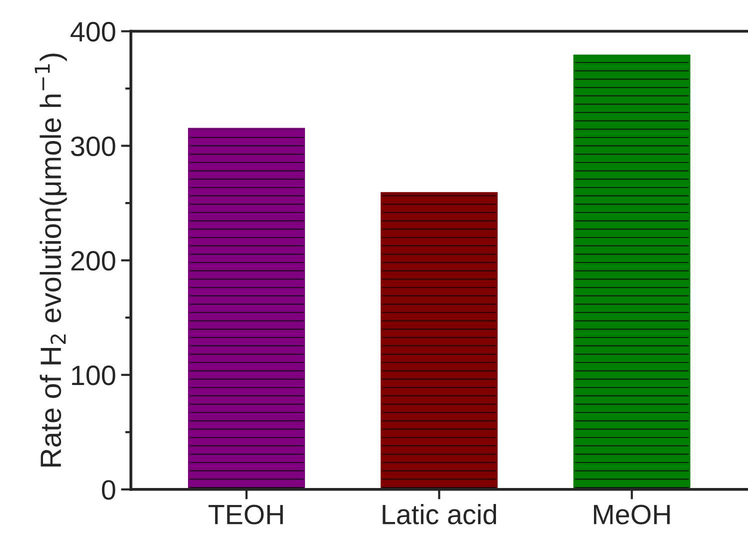 The width and height of the screenshot is (748, 539). What do you see at coordinates (93, 32) in the screenshot?
I see `y-tick-label: 400` at bounding box center [93, 32].